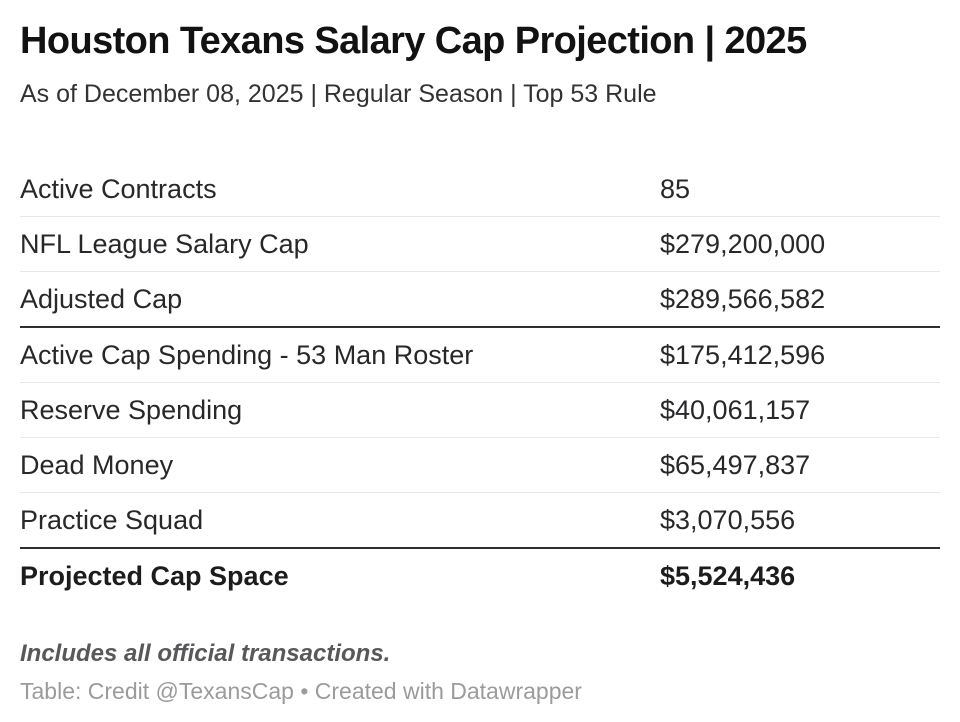 Image resolution: width=960 pixels, height=722 pixels. I want to click on row-label: Active Contracts, so click(118, 188).